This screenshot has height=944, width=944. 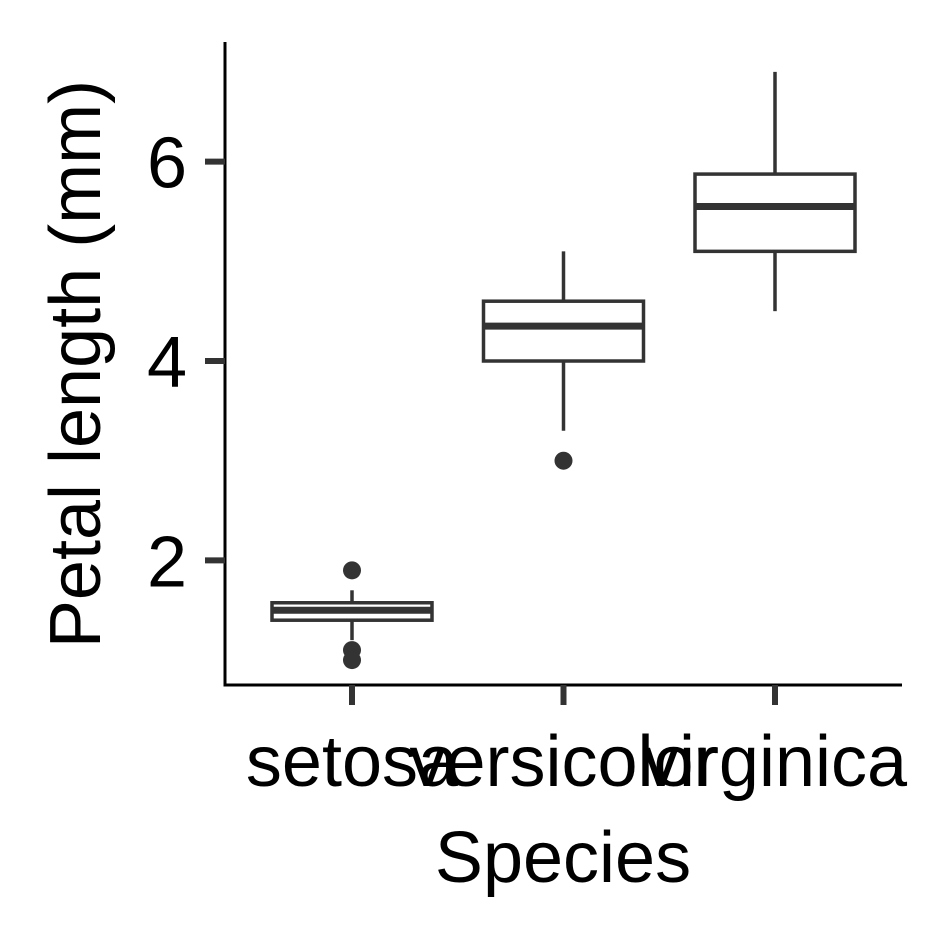 I want to click on y-tick-label: 6, so click(x=167, y=164).